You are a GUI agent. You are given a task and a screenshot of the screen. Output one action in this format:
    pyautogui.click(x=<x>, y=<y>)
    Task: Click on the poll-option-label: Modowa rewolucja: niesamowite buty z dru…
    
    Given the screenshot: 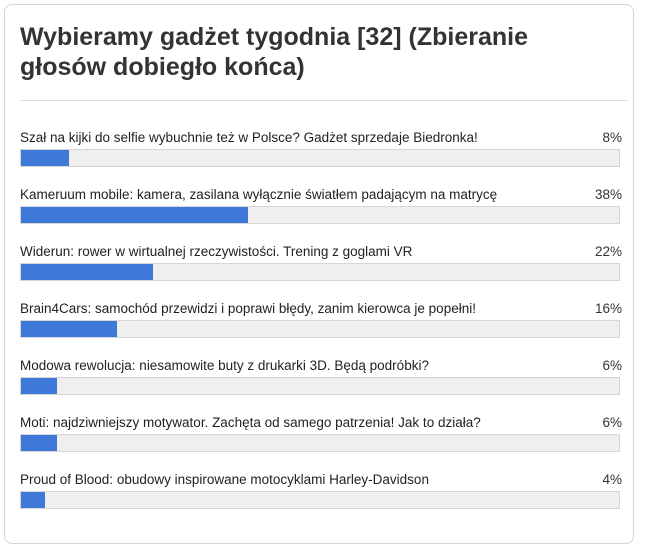 What is the action you would take?
    pyautogui.click(x=224, y=365)
    